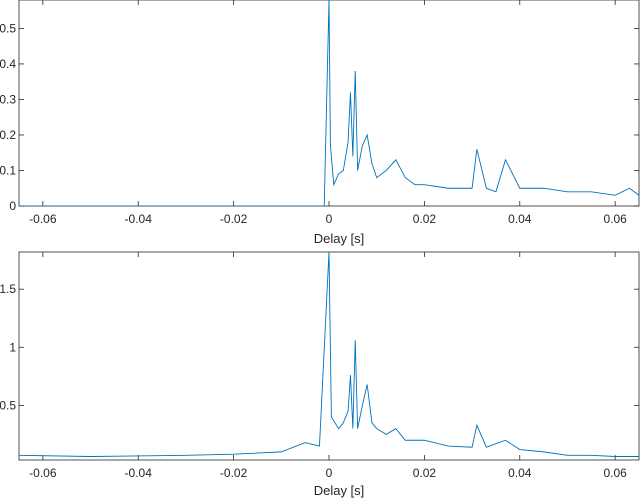 The image size is (640, 498). I want to click on y-tick-label: 0.2, so click(8, 135).